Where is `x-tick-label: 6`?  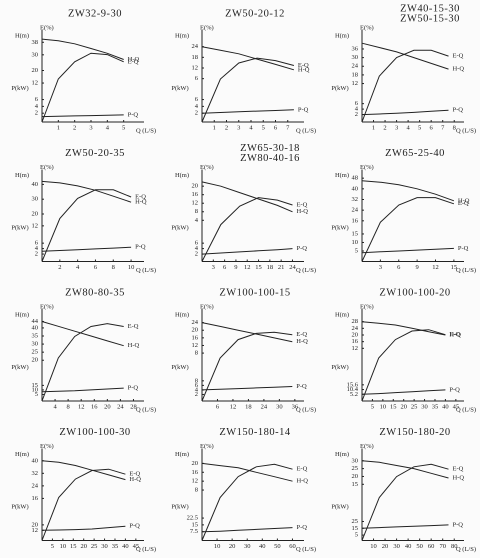
x-tick-label: 6 is located at coordinates (218, 406).